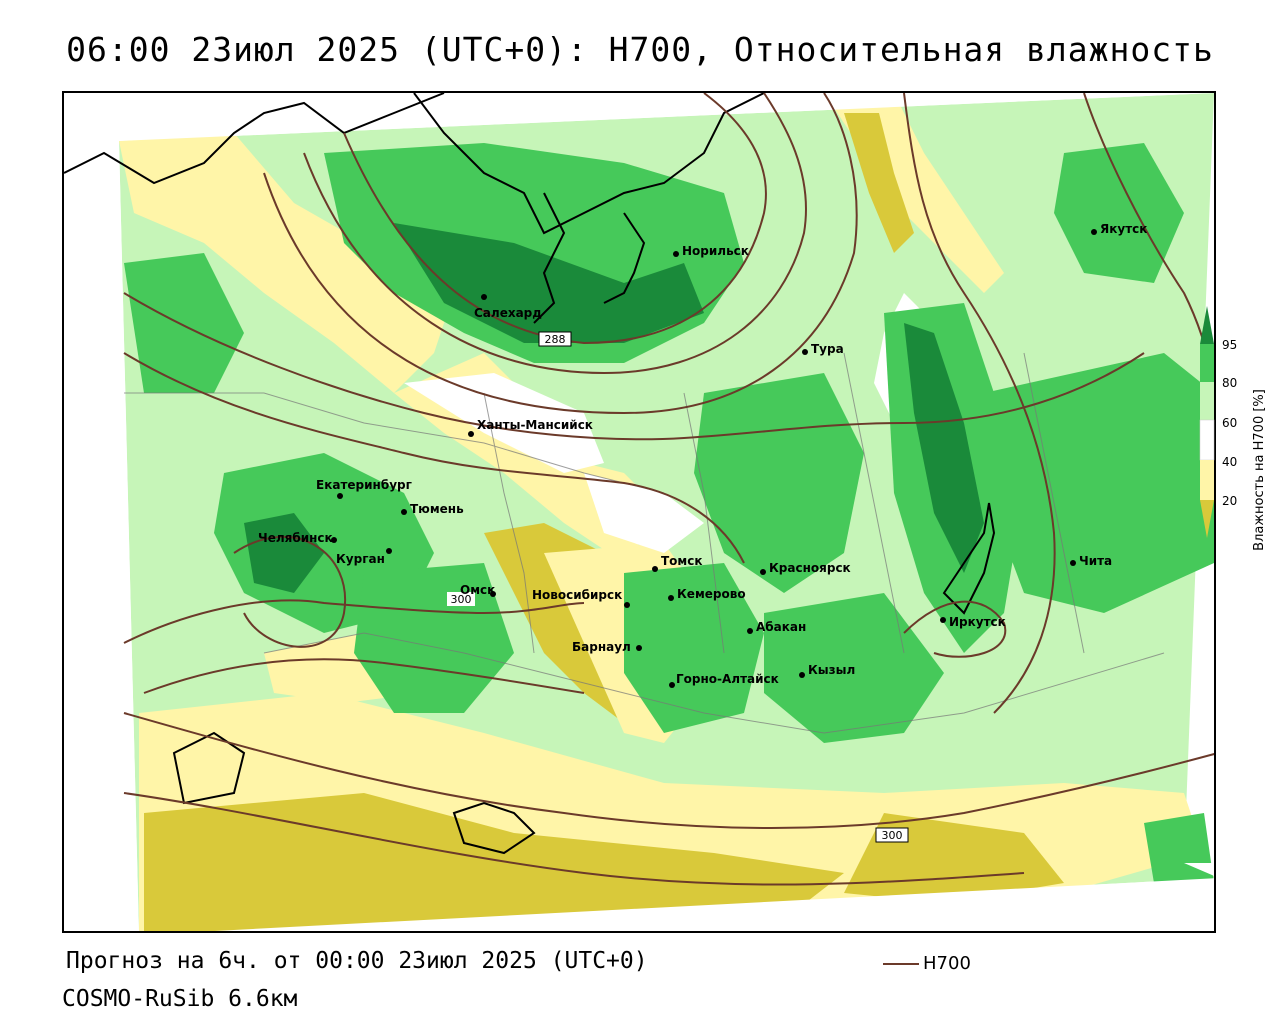 The height and width of the screenshot is (1024, 1280). I want to click on city-irkutsk: Иркутск, so click(973, 622).